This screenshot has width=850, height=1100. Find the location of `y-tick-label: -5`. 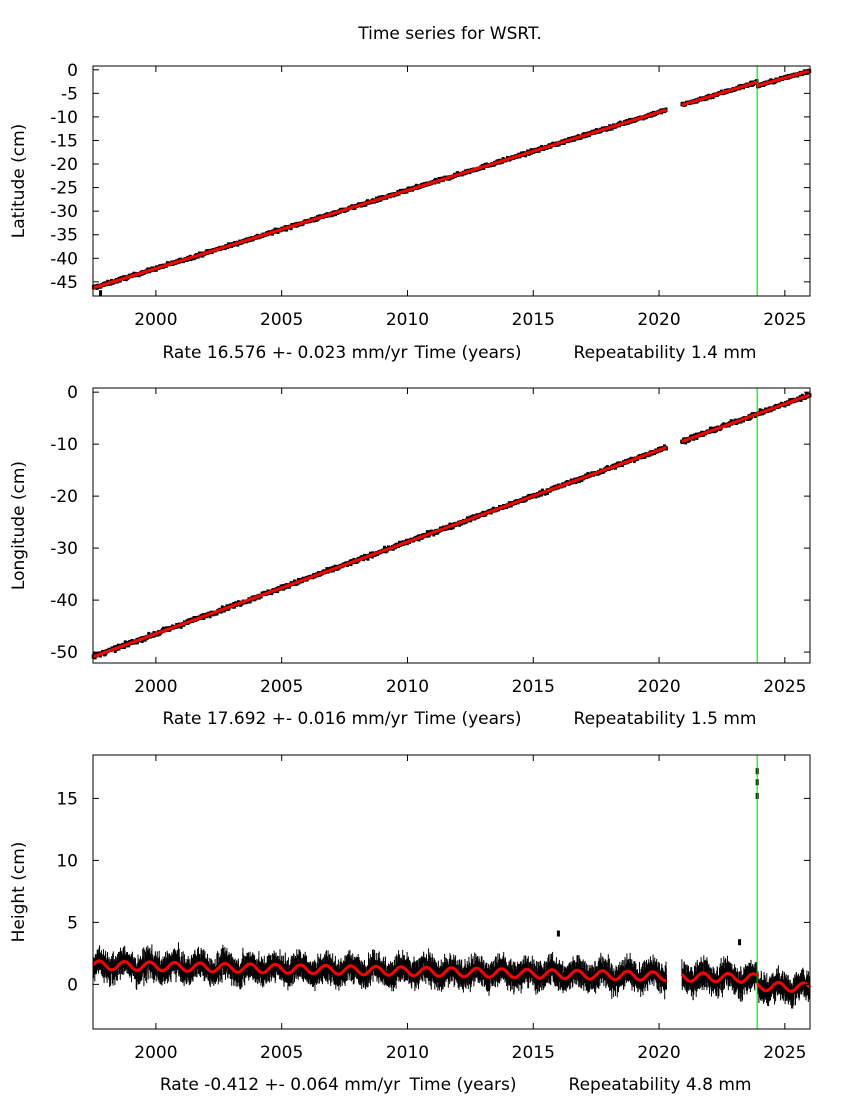

y-tick-label: -5 is located at coordinates (69, 94).